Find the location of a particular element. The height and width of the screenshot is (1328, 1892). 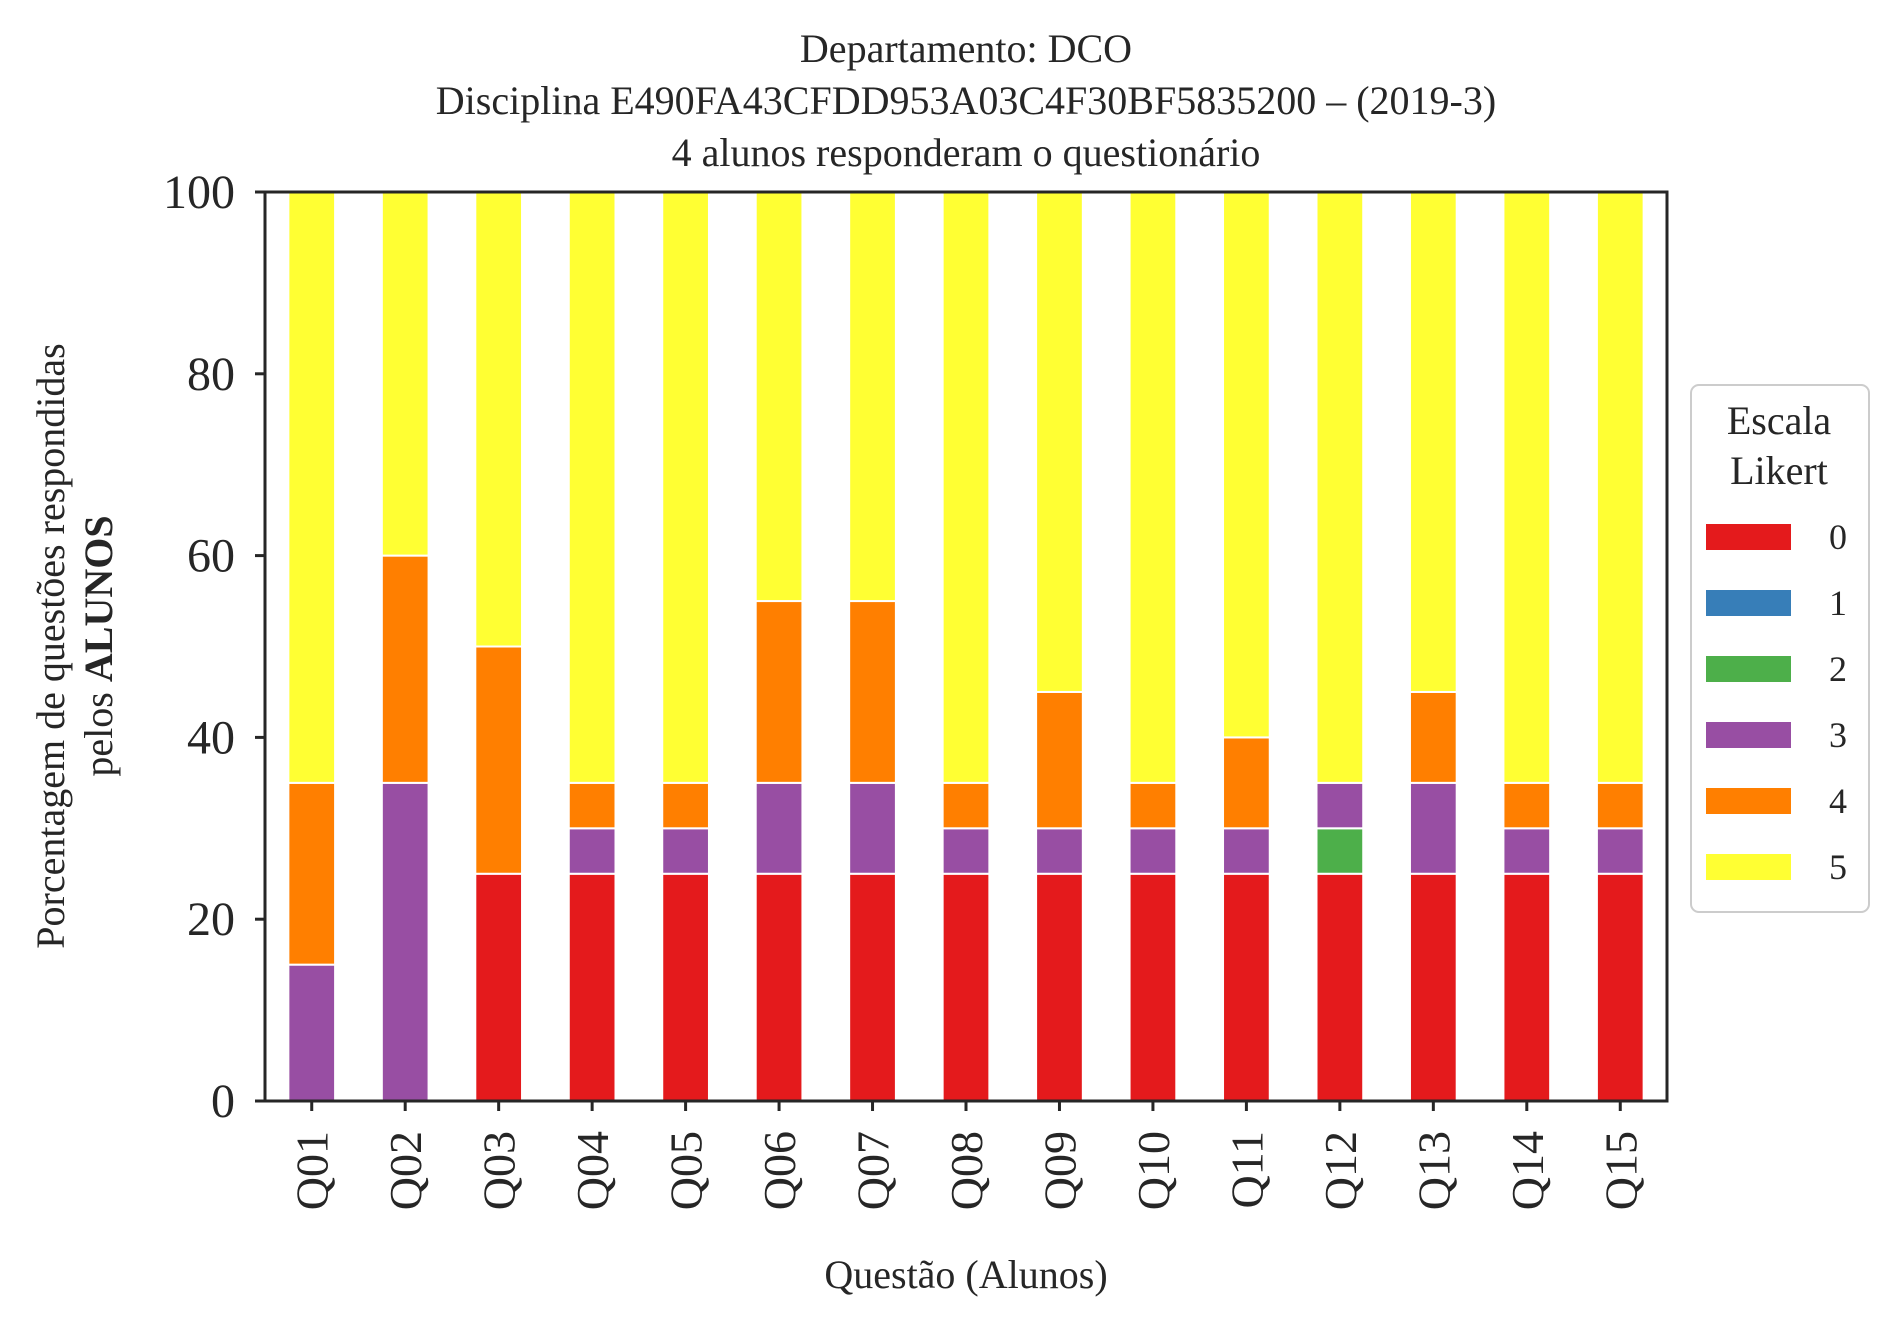

x-tick-label: Q13 is located at coordinates (1433, 1170).